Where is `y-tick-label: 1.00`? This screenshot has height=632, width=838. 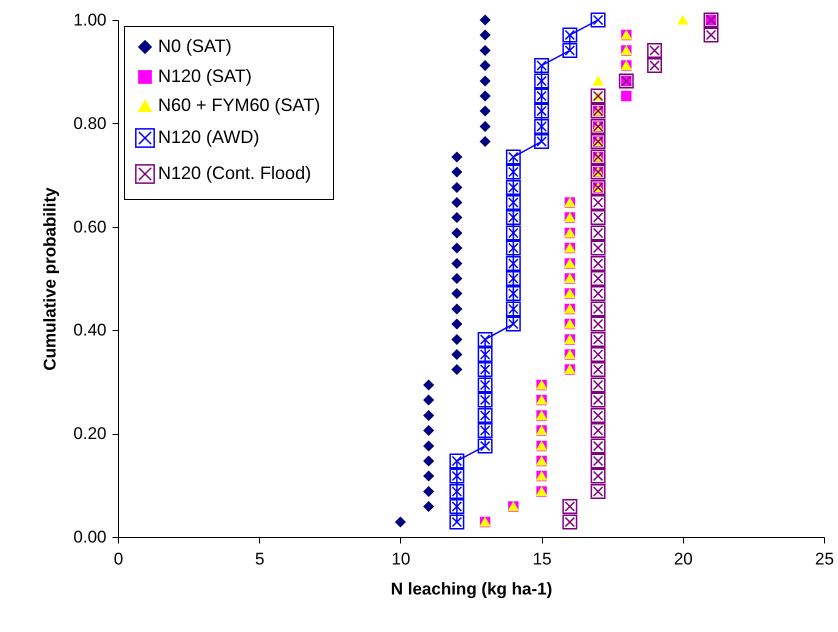
y-tick-label: 1.00 is located at coordinates (89, 20).